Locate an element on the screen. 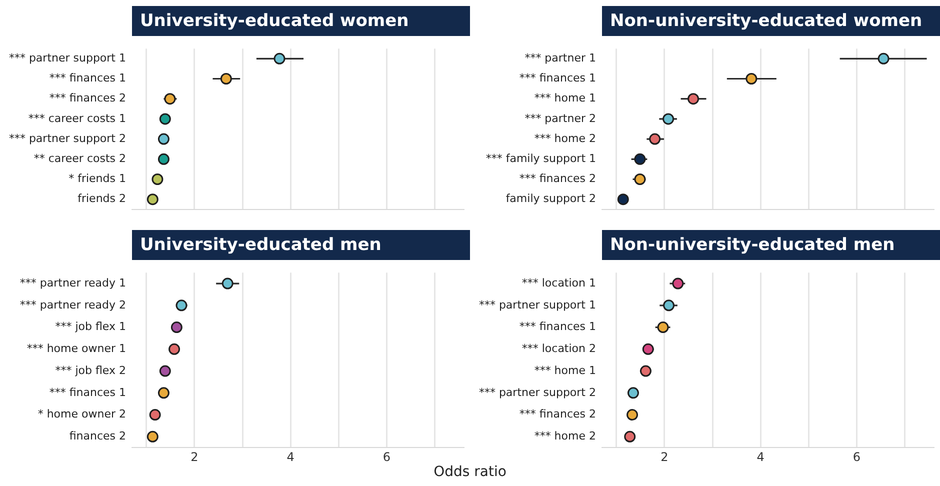 The height and width of the screenshot is (486, 940). y-tick-label: *** location 1 is located at coordinates (559, 283).